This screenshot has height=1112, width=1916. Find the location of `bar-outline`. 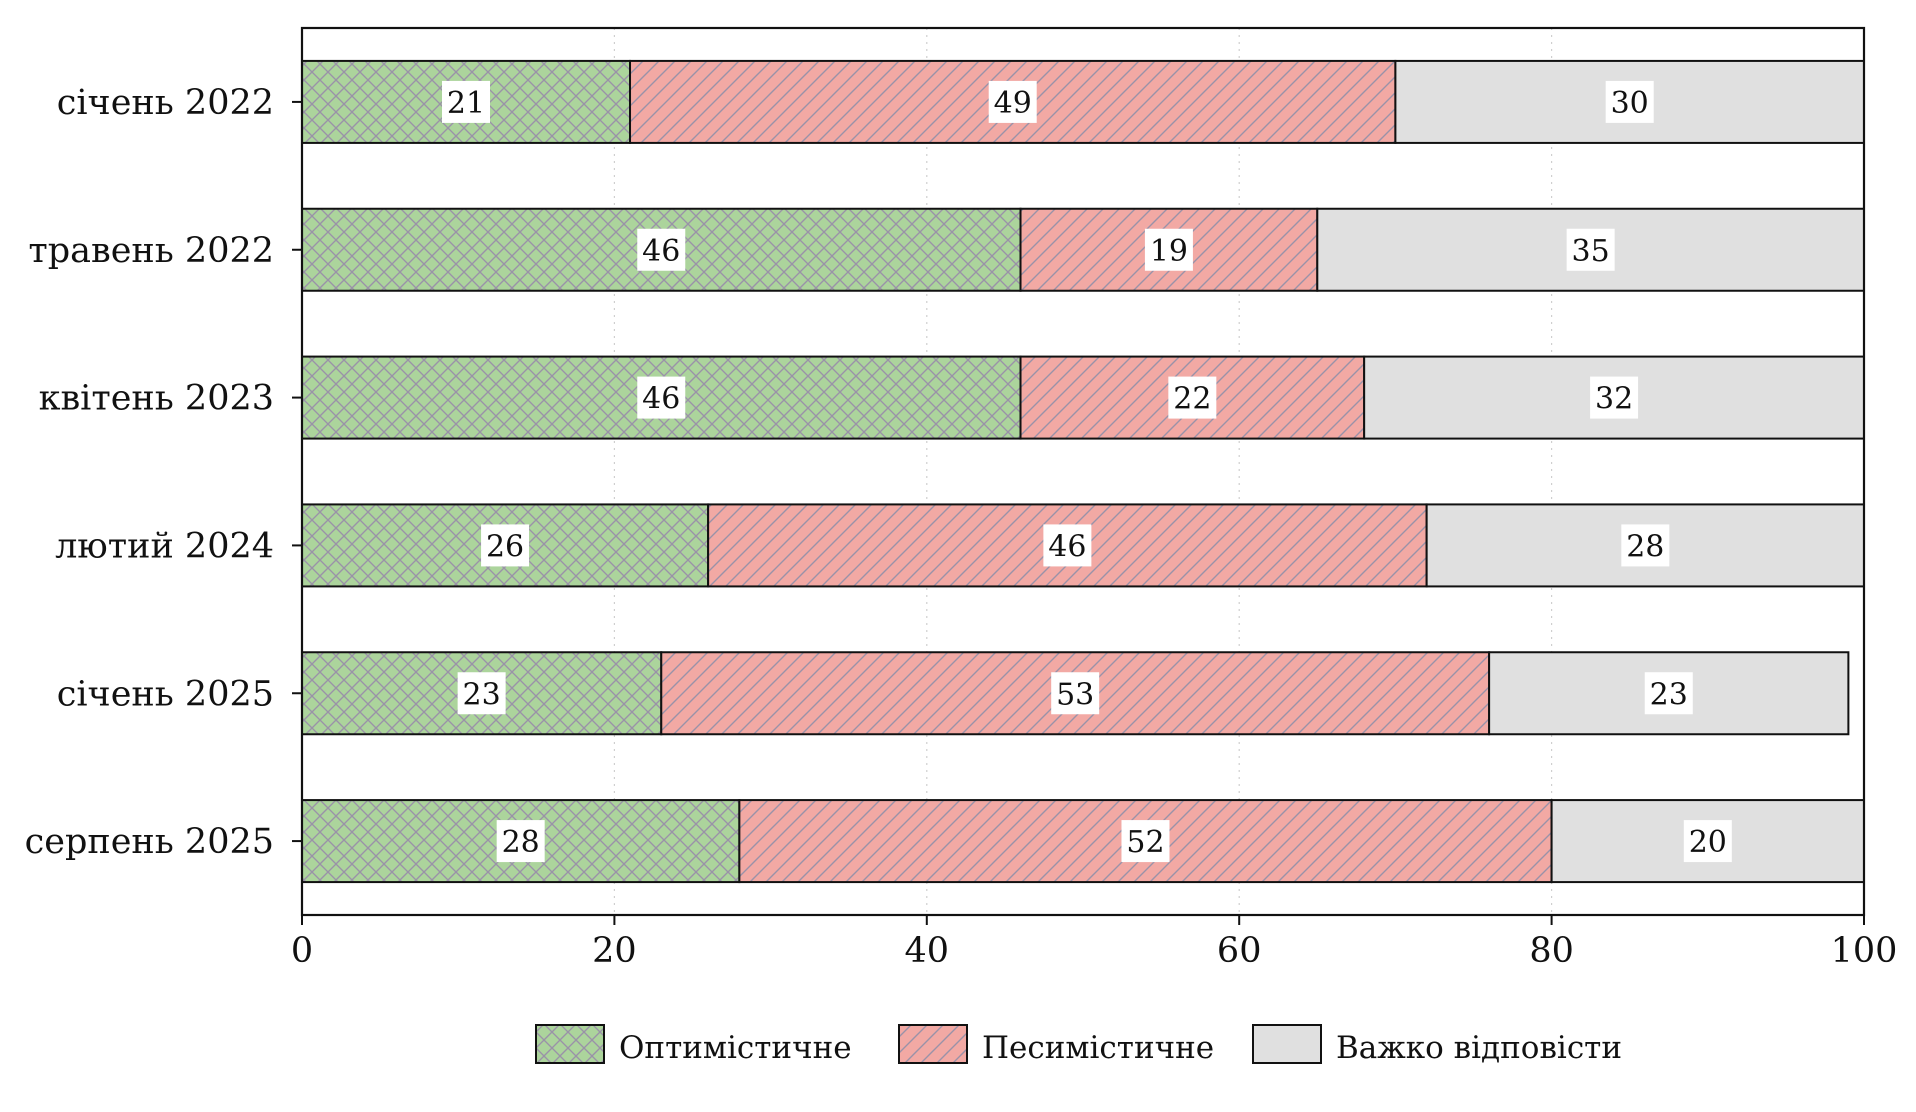

bar-outline is located at coordinates (1669, 693).